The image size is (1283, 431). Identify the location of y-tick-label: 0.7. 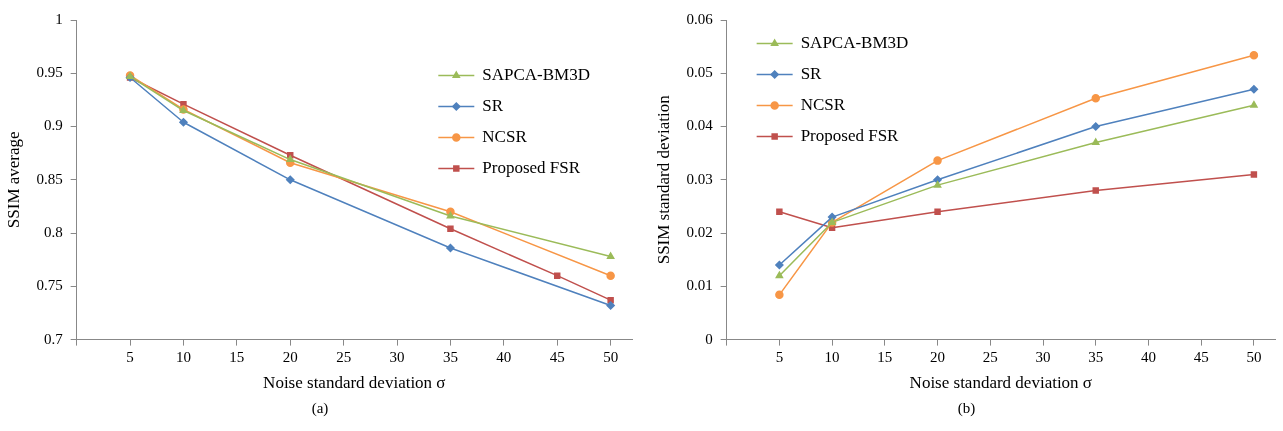
(53, 338).